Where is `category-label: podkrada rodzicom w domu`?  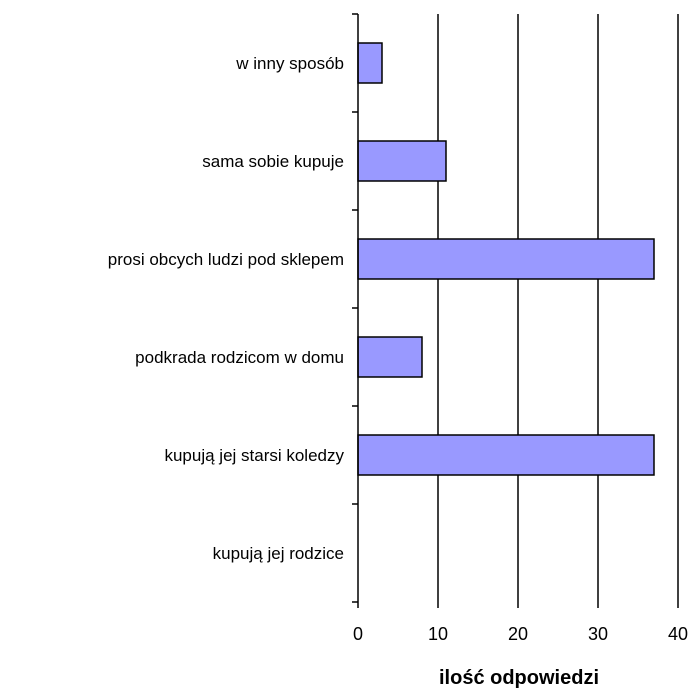
category-label: podkrada rodzicom w domu is located at coordinates (239, 357).